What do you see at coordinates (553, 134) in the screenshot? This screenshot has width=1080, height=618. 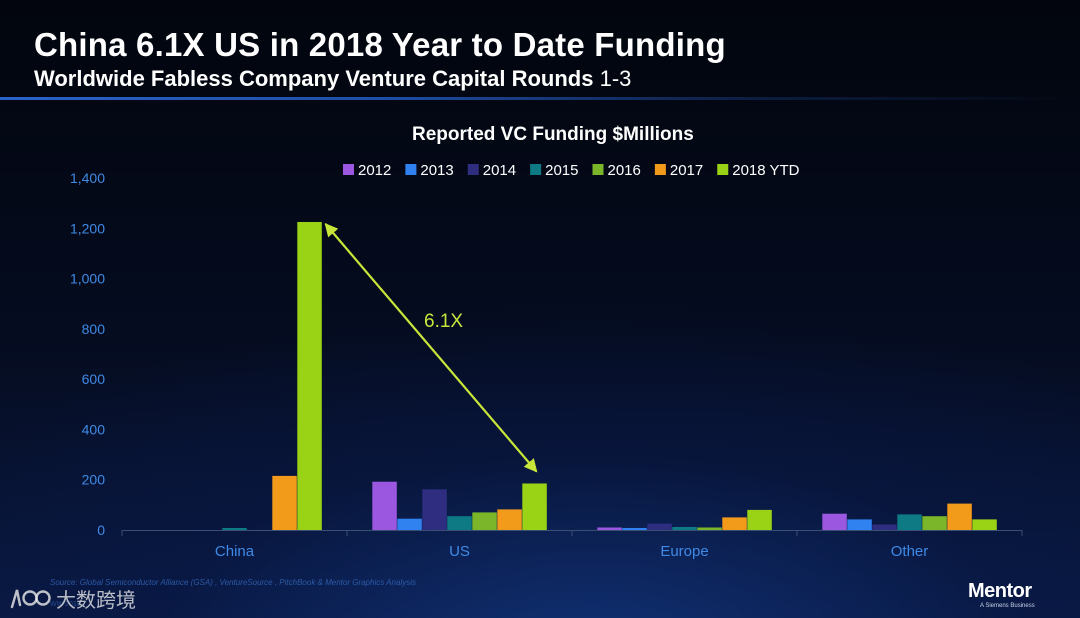 I see `chart-title: Reported VC Funding $Millions` at bounding box center [553, 134].